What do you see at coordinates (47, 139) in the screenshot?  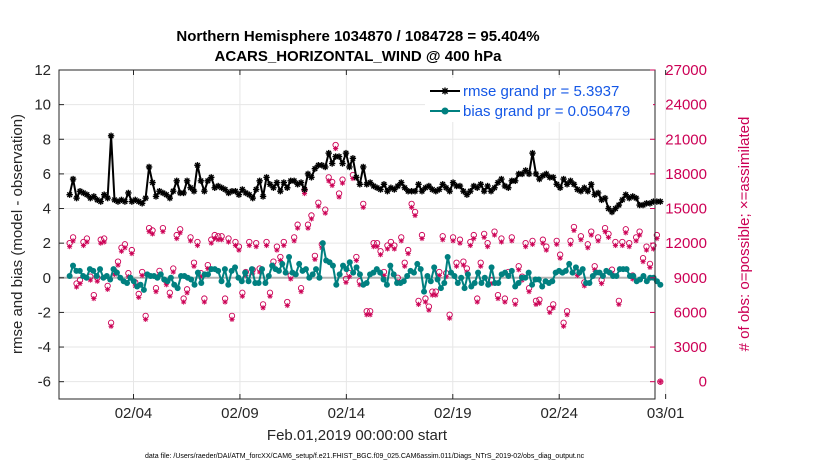 I see `y-left-tick-label: 8` at bounding box center [47, 139].